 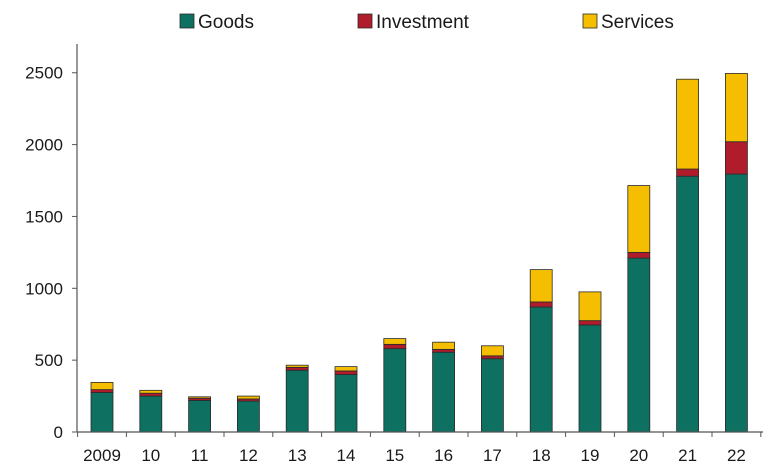 I want to click on bar-goods-2009, so click(x=102, y=412).